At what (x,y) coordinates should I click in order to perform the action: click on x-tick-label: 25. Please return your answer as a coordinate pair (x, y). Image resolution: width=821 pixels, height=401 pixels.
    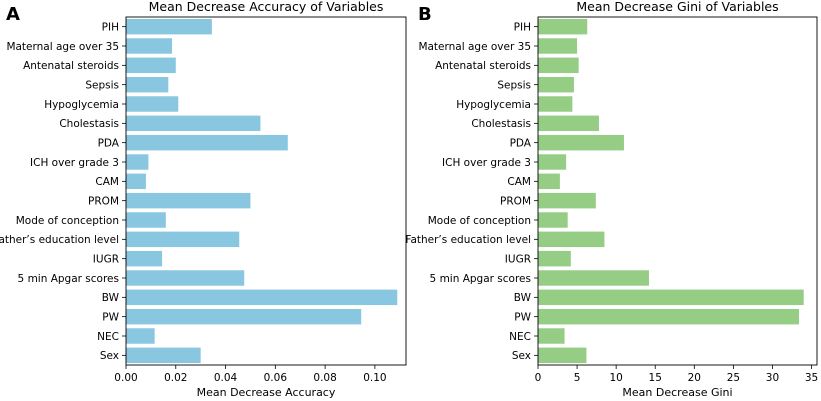
    Looking at the image, I should click on (733, 378).